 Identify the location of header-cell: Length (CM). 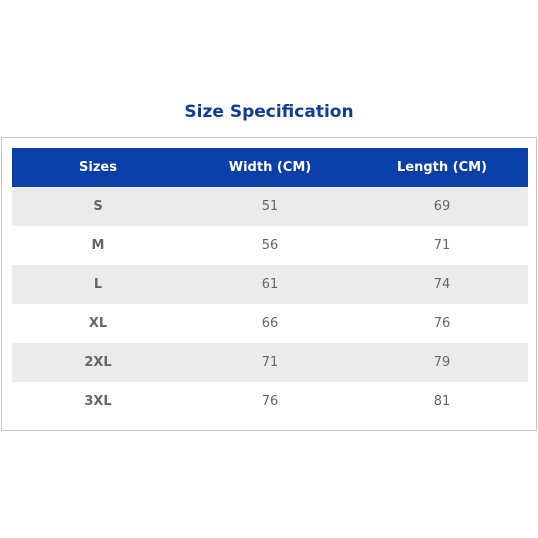
(442, 167).